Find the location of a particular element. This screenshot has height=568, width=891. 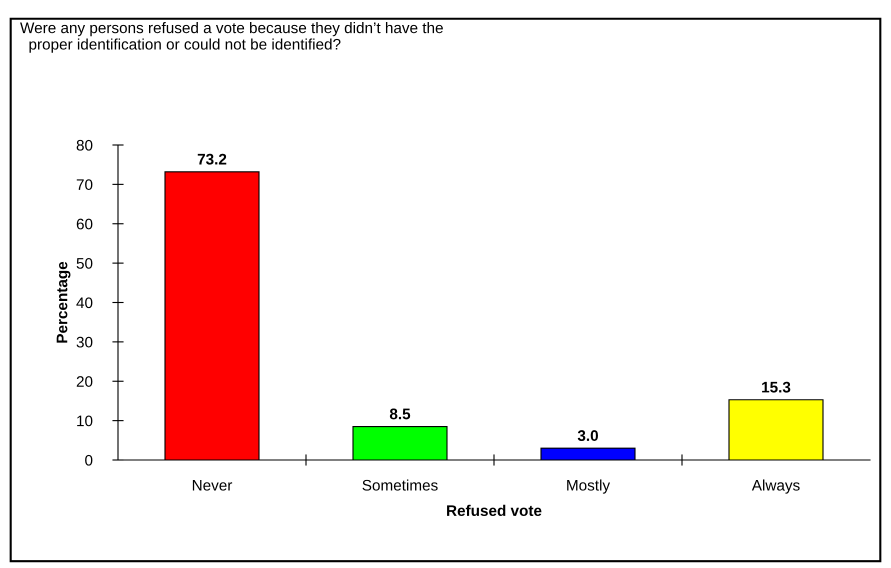

y-tick-label: 50 is located at coordinates (84, 263).